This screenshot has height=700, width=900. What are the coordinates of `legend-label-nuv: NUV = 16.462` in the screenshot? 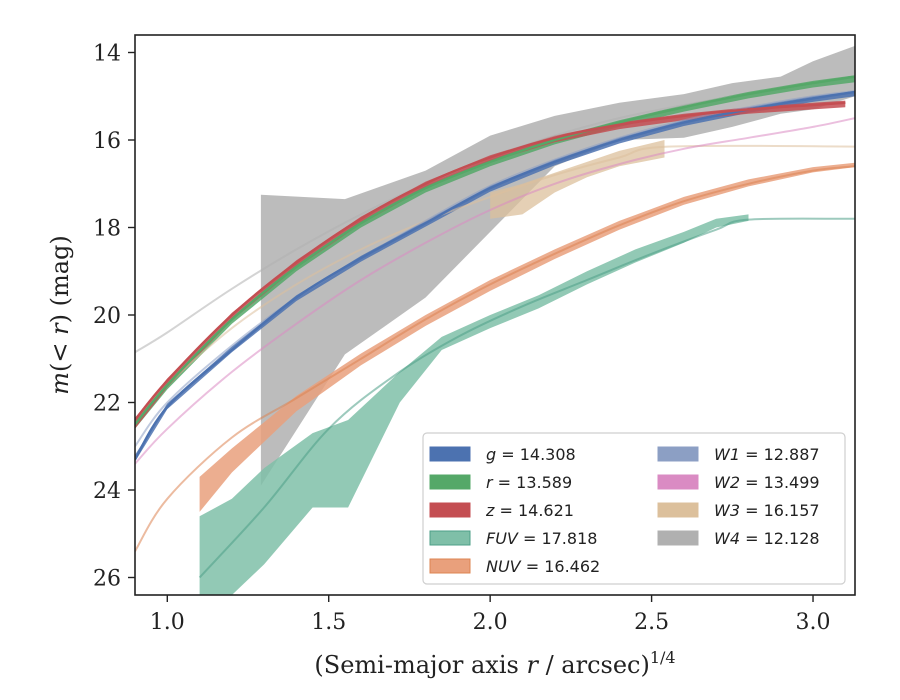 It's located at (543, 566).